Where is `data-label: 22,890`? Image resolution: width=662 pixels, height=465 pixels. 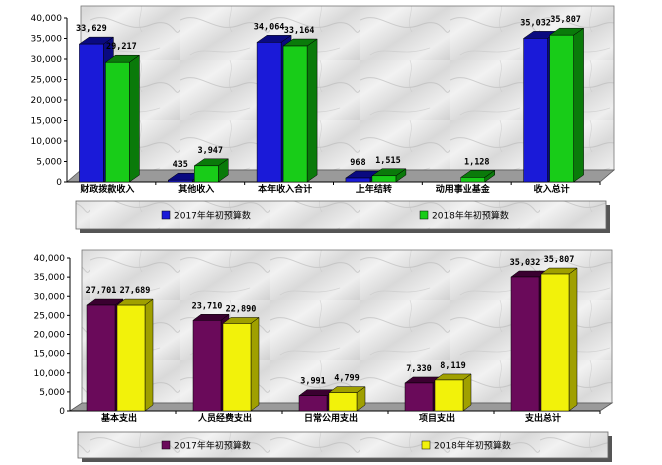 data-label: 22,890 is located at coordinates (241, 309).